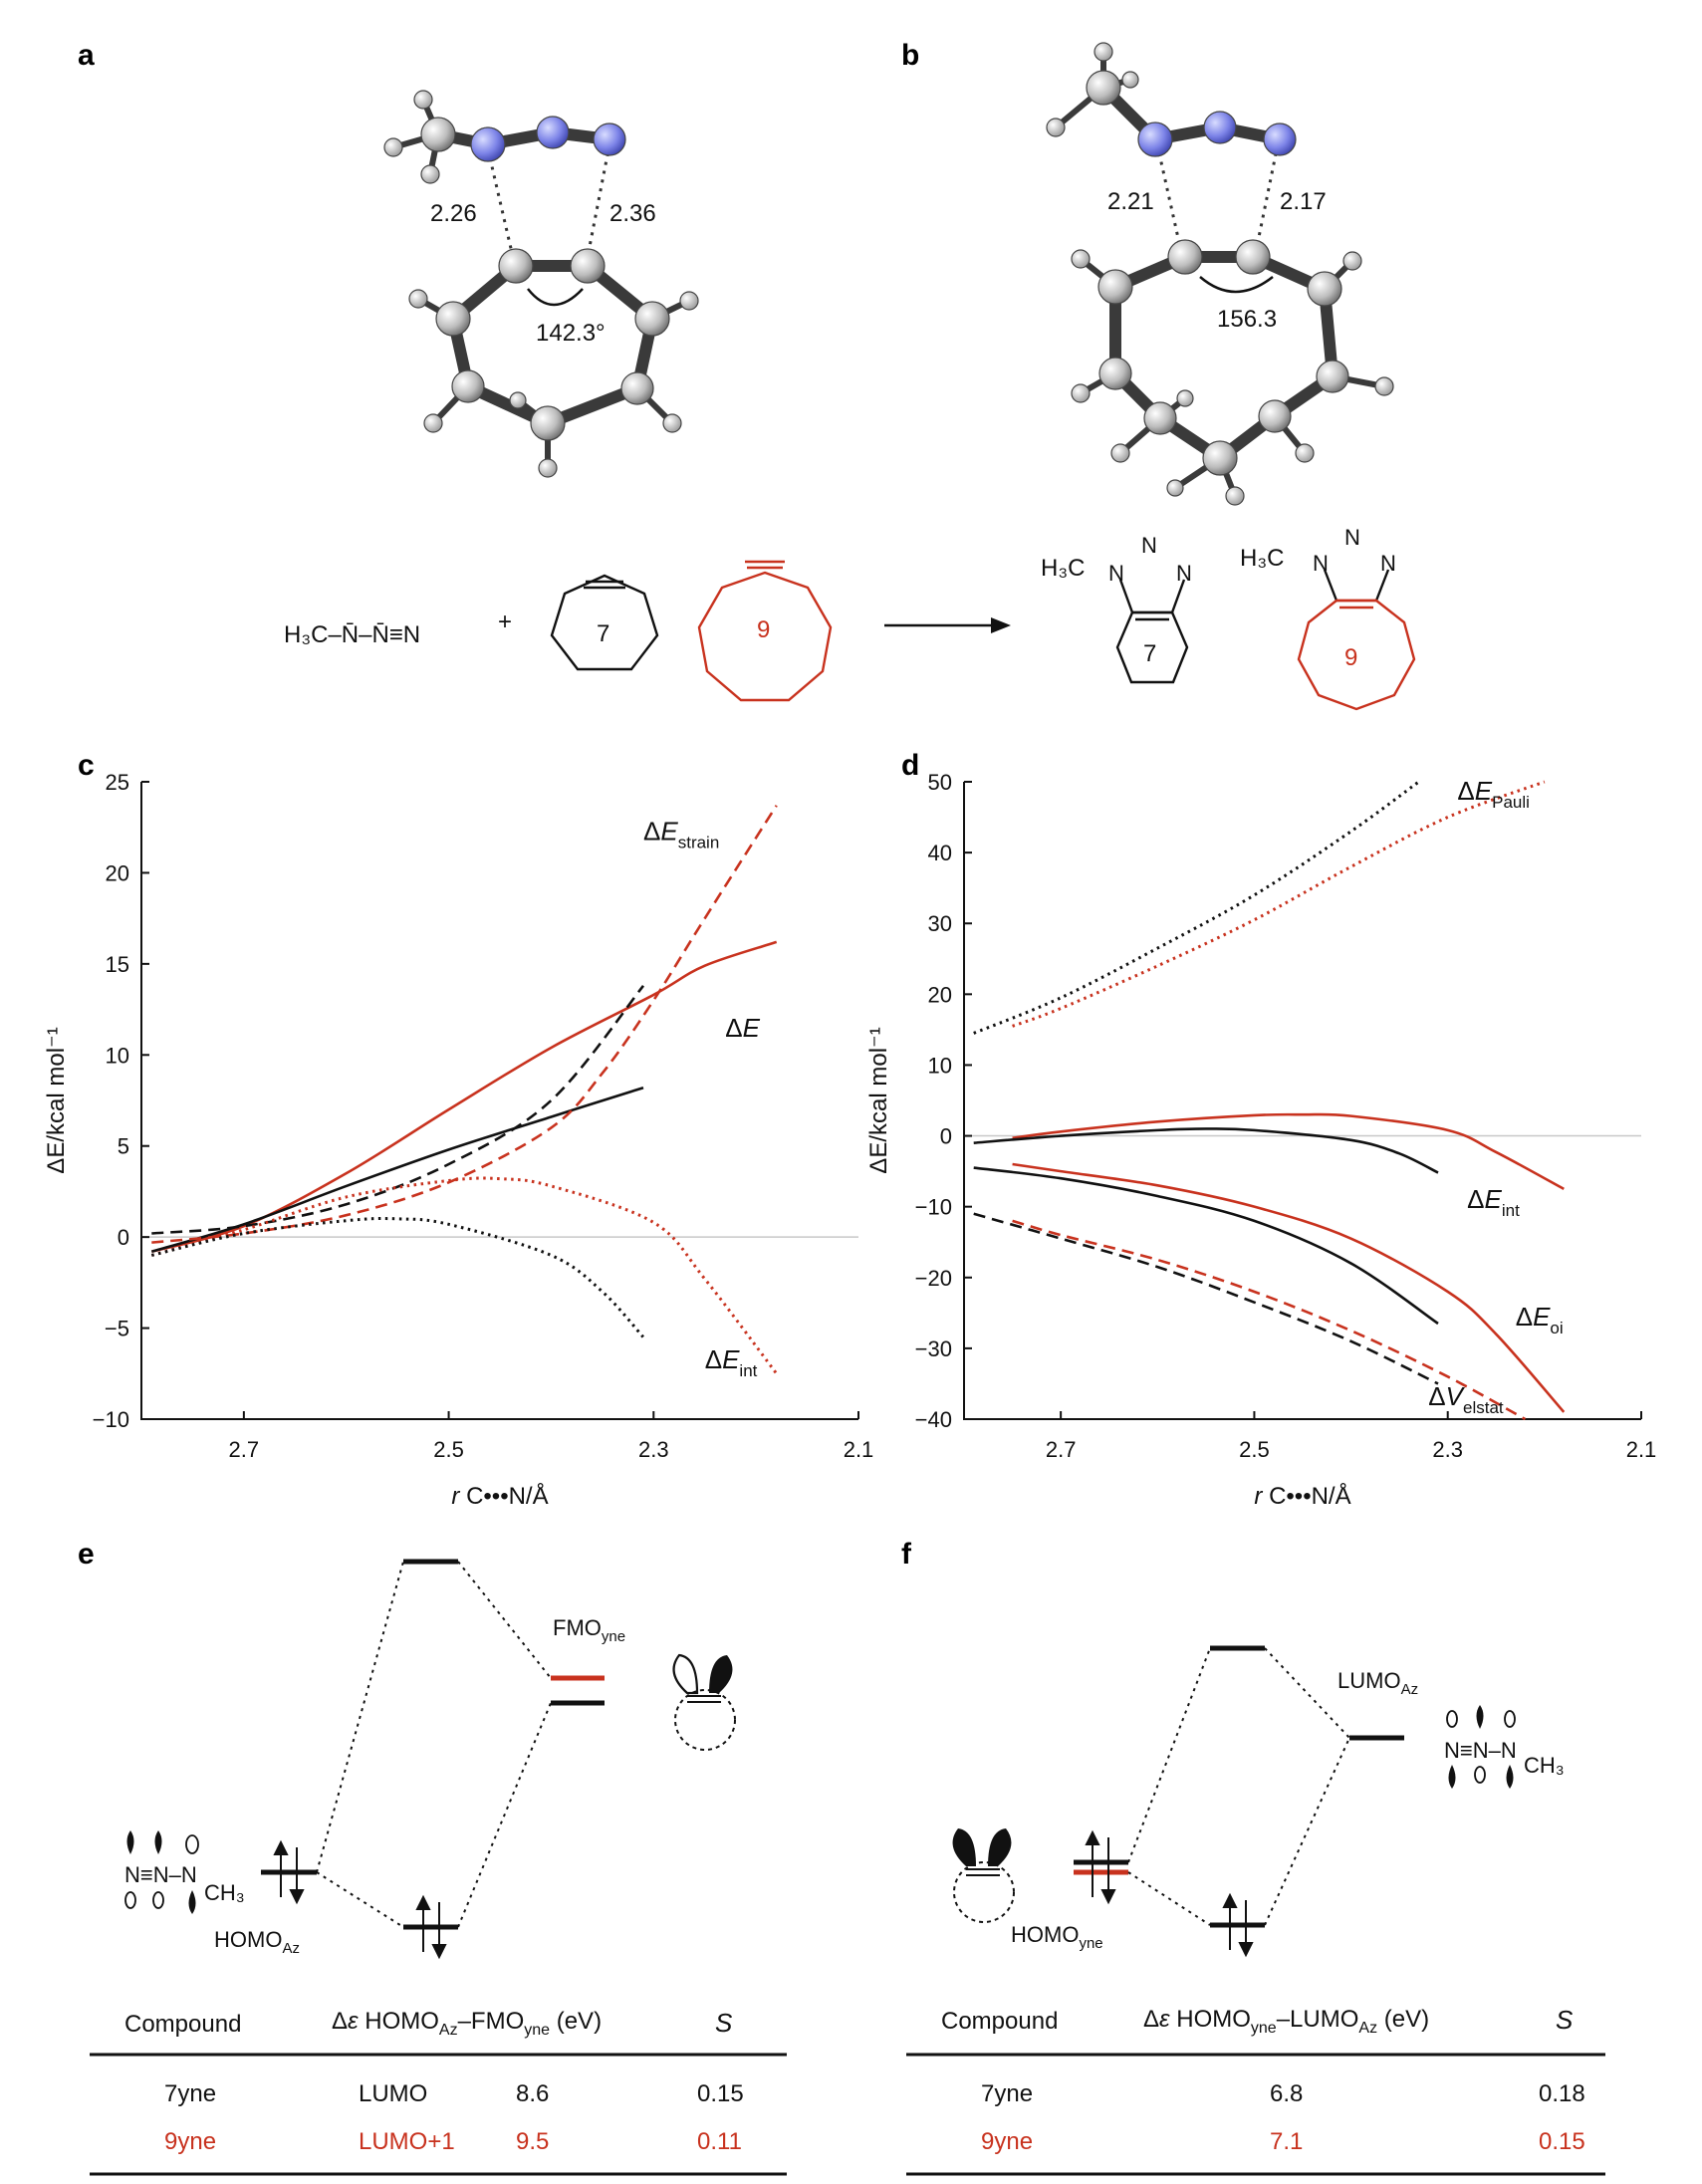 This screenshot has width=1702, height=2184. What do you see at coordinates (118, 964) in the screenshot?
I see `y-tick-label: 15` at bounding box center [118, 964].